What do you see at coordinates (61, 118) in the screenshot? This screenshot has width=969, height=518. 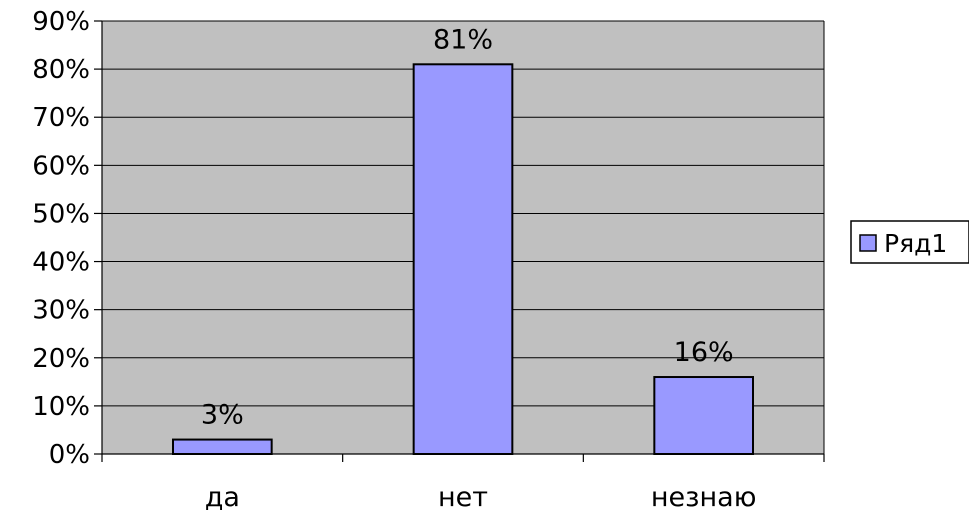 I see `y-tick-label: 70%` at bounding box center [61, 118].